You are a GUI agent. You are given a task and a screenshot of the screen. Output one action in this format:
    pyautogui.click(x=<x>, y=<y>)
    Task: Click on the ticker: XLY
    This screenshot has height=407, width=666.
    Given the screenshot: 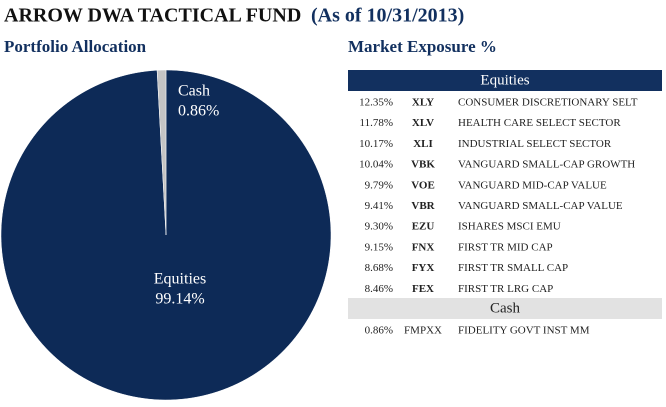 What is the action you would take?
    pyautogui.click(x=423, y=103)
    